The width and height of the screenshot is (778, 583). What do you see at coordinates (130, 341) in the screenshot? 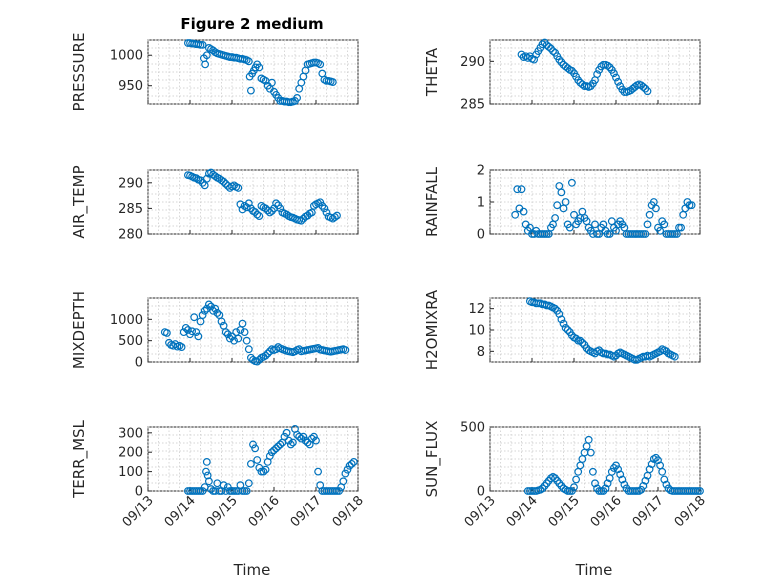
I see `mixdepth-ytick-label: 500` at bounding box center [130, 341].